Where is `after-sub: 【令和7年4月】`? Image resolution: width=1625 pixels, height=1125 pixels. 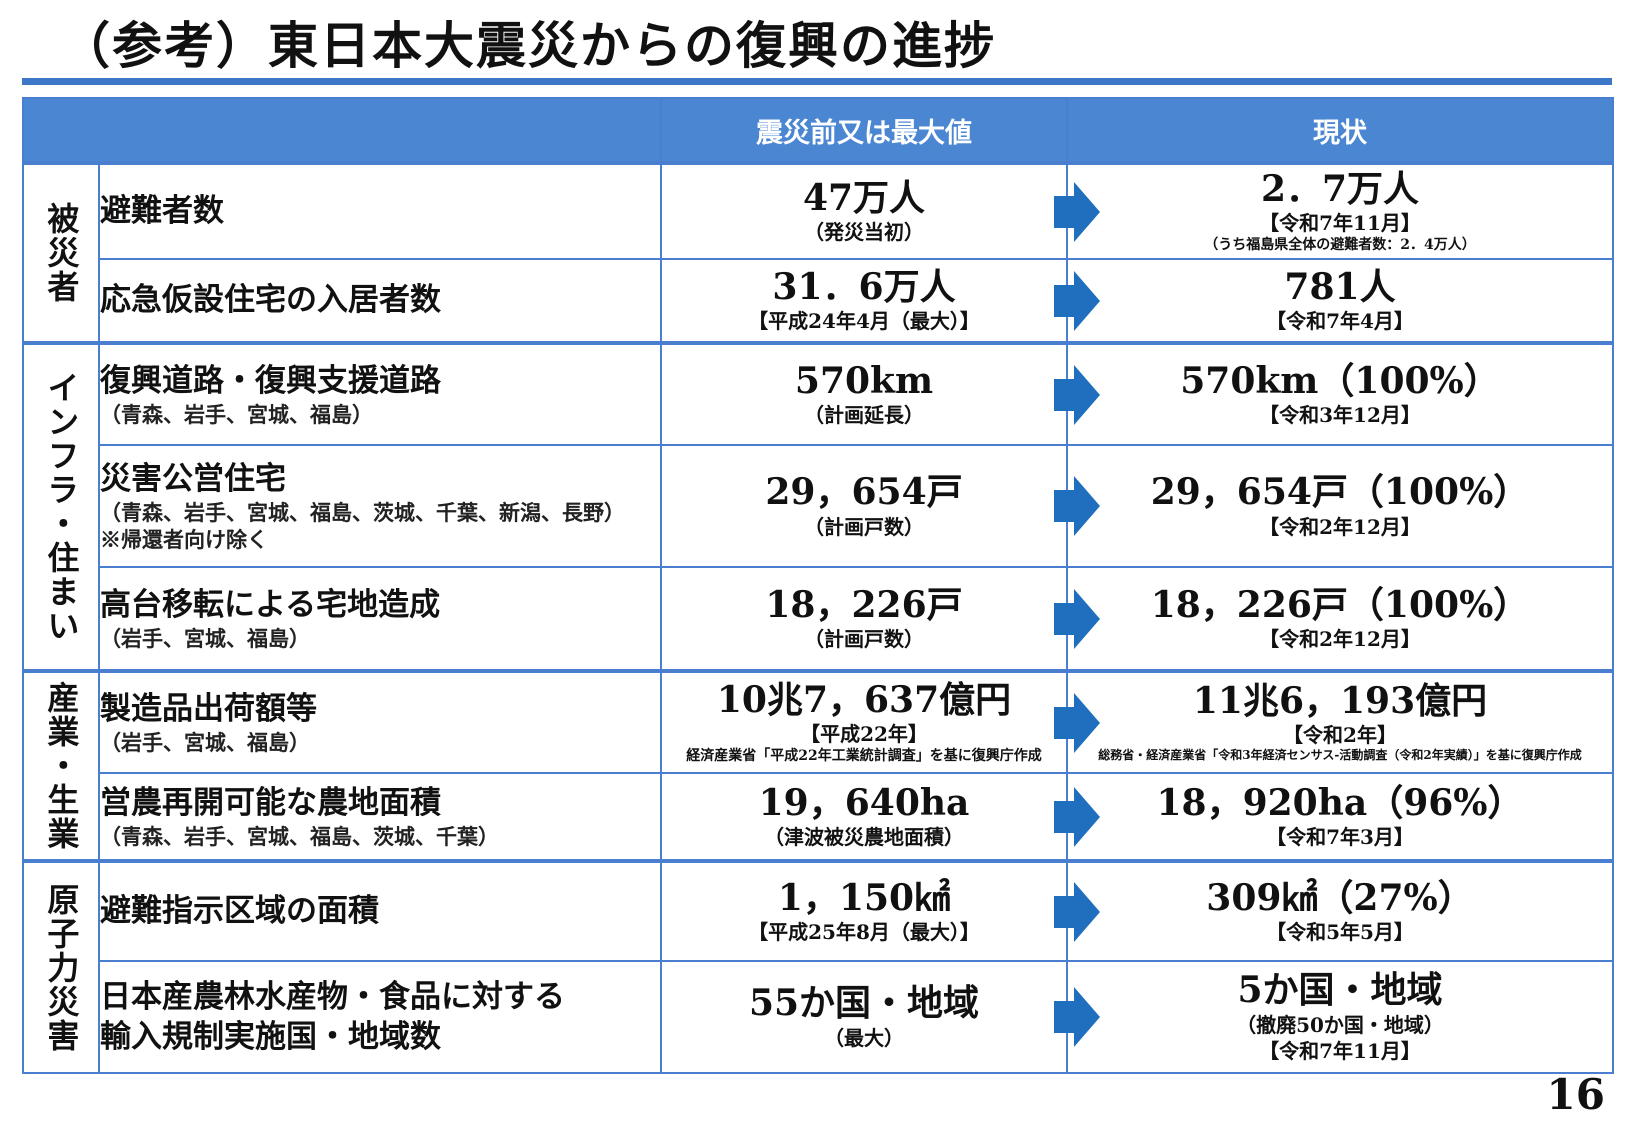
after-sub: 【令和7年4月】 is located at coordinates (1340, 321).